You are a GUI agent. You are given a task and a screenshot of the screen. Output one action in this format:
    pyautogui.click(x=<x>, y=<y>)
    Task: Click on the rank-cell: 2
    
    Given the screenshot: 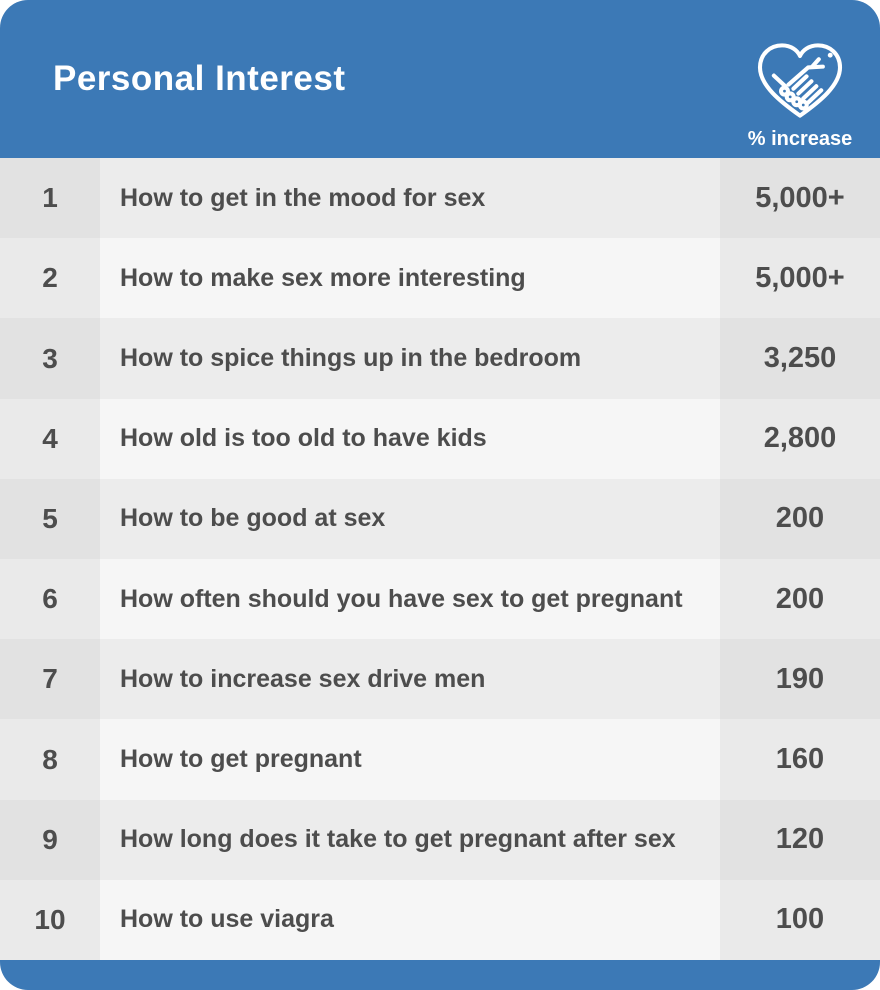 What is the action you would take?
    pyautogui.click(x=50, y=278)
    